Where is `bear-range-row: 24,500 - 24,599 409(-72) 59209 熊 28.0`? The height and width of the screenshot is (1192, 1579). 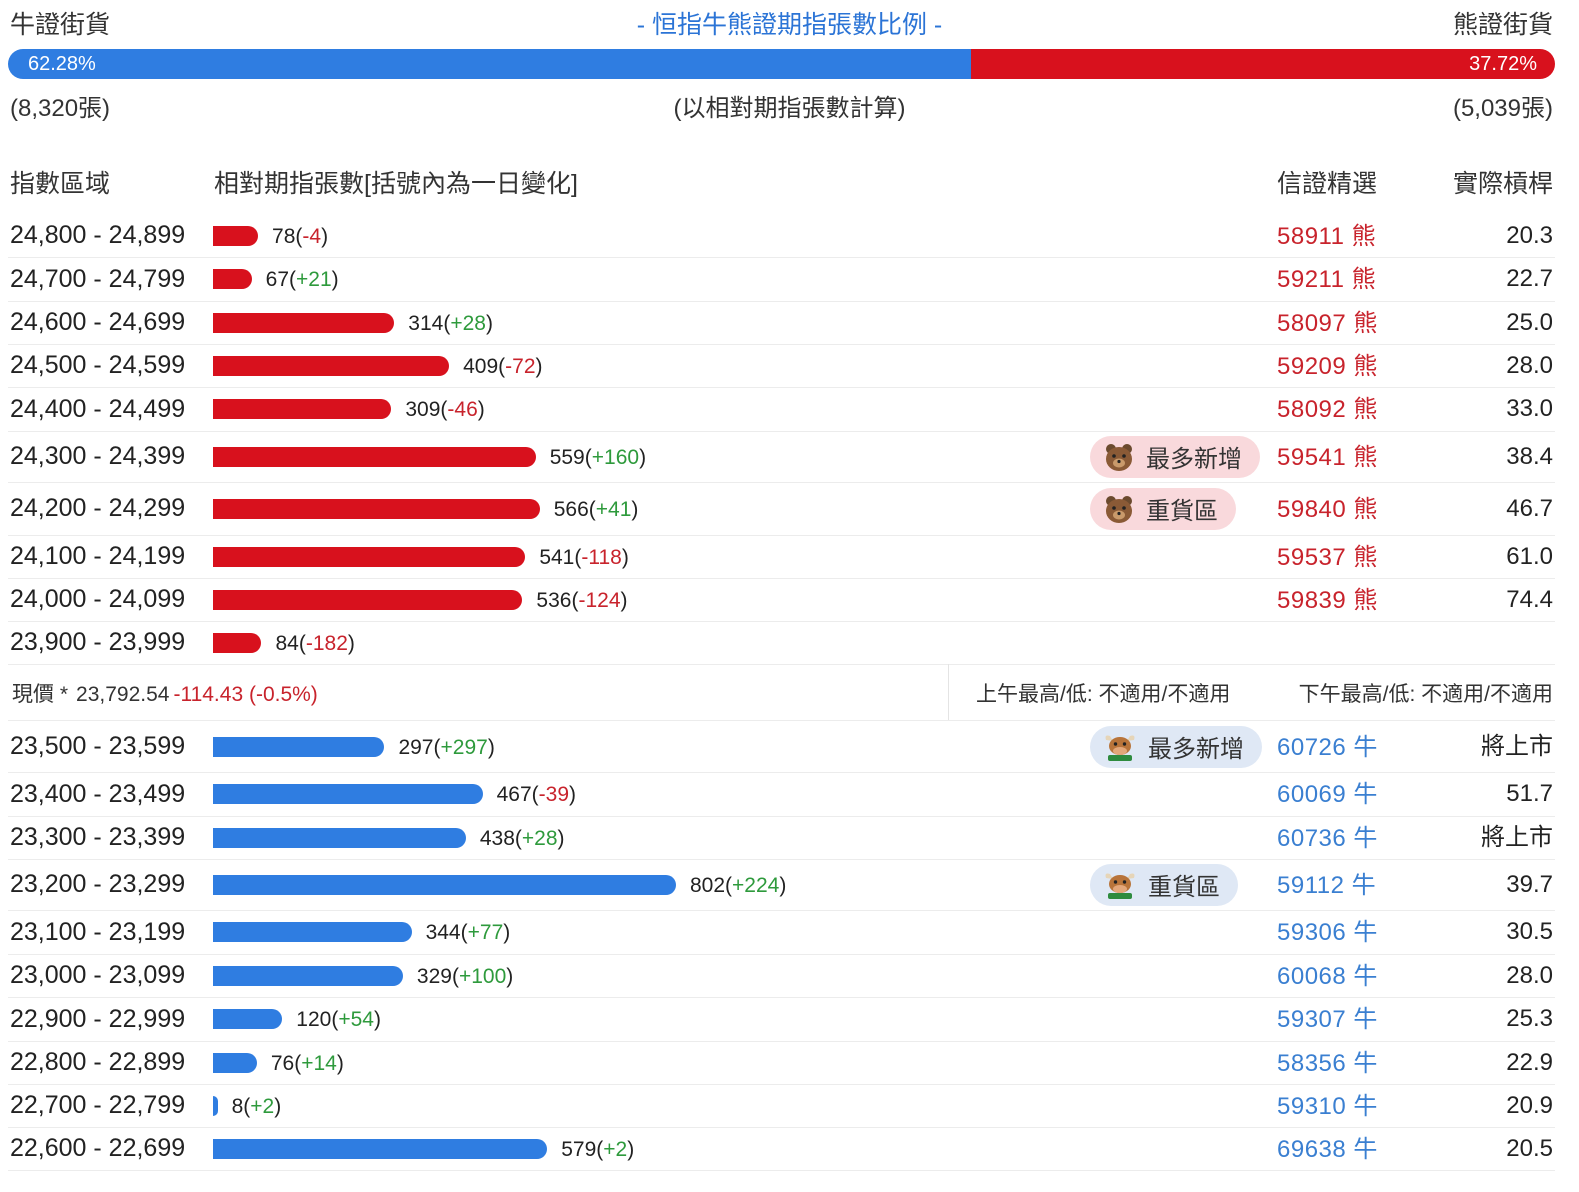 bear-range-row: 24,500 - 24,599 409(-72) 59209 熊 28.0 is located at coordinates (781, 366).